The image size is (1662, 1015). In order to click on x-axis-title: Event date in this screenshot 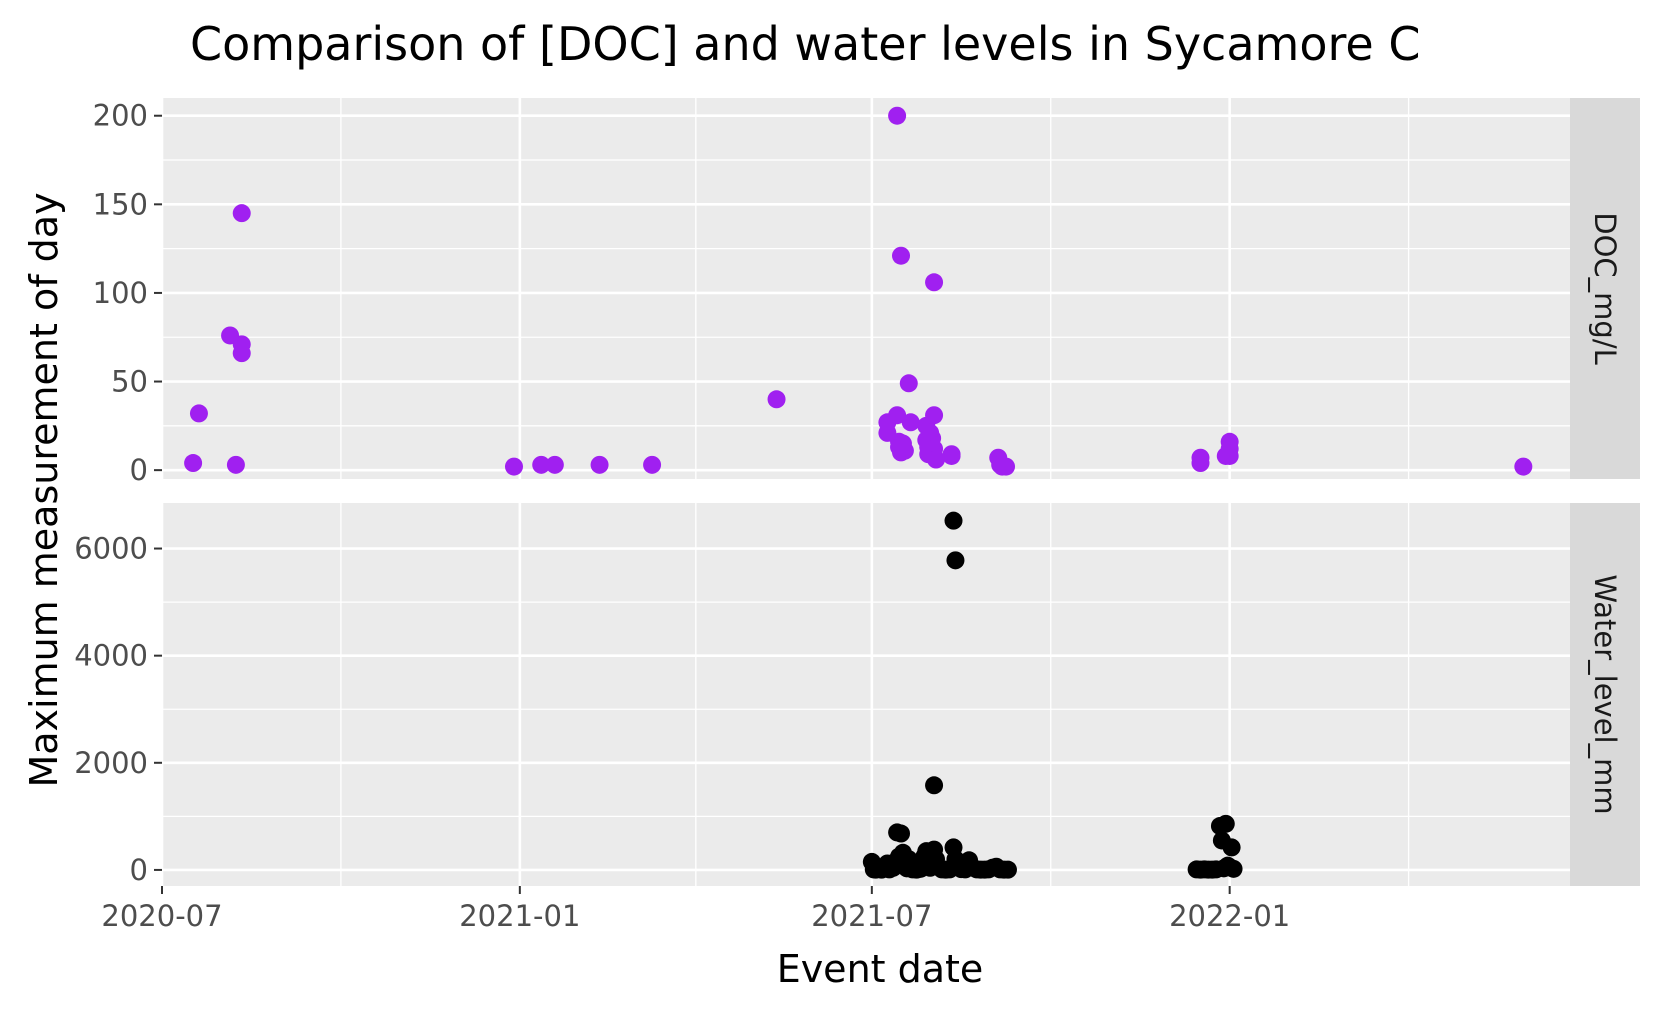, I will do `click(880, 969)`.